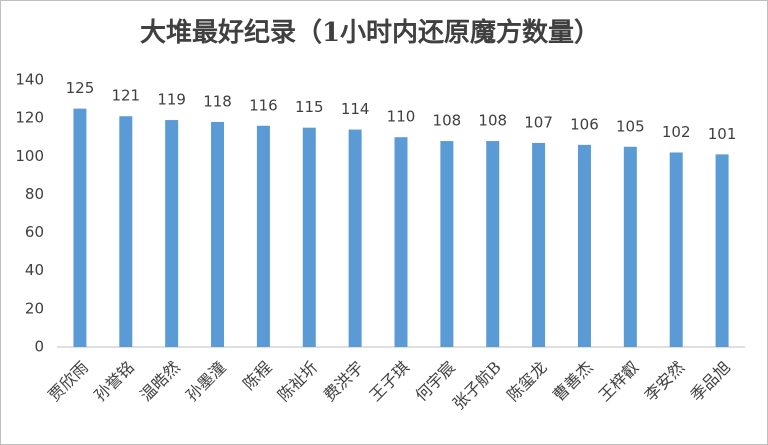  Describe the element at coordinates (538, 122) in the screenshot. I see `data-label: 107` at that location.